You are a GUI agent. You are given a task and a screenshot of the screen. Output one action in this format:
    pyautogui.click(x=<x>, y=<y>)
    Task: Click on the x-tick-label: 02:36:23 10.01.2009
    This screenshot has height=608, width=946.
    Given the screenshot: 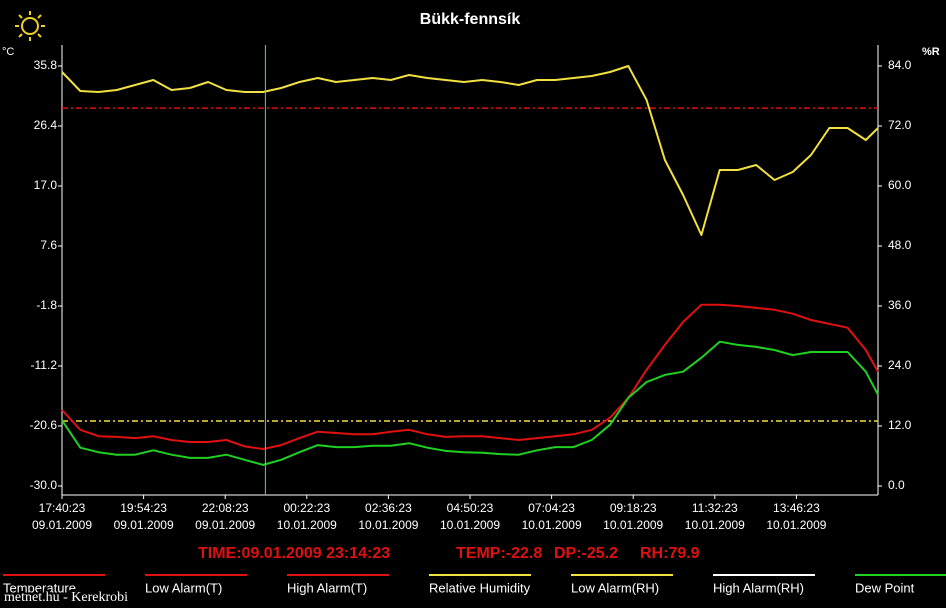 What is the action you would take?
    pyautogui.click(x=388, y=516)
    